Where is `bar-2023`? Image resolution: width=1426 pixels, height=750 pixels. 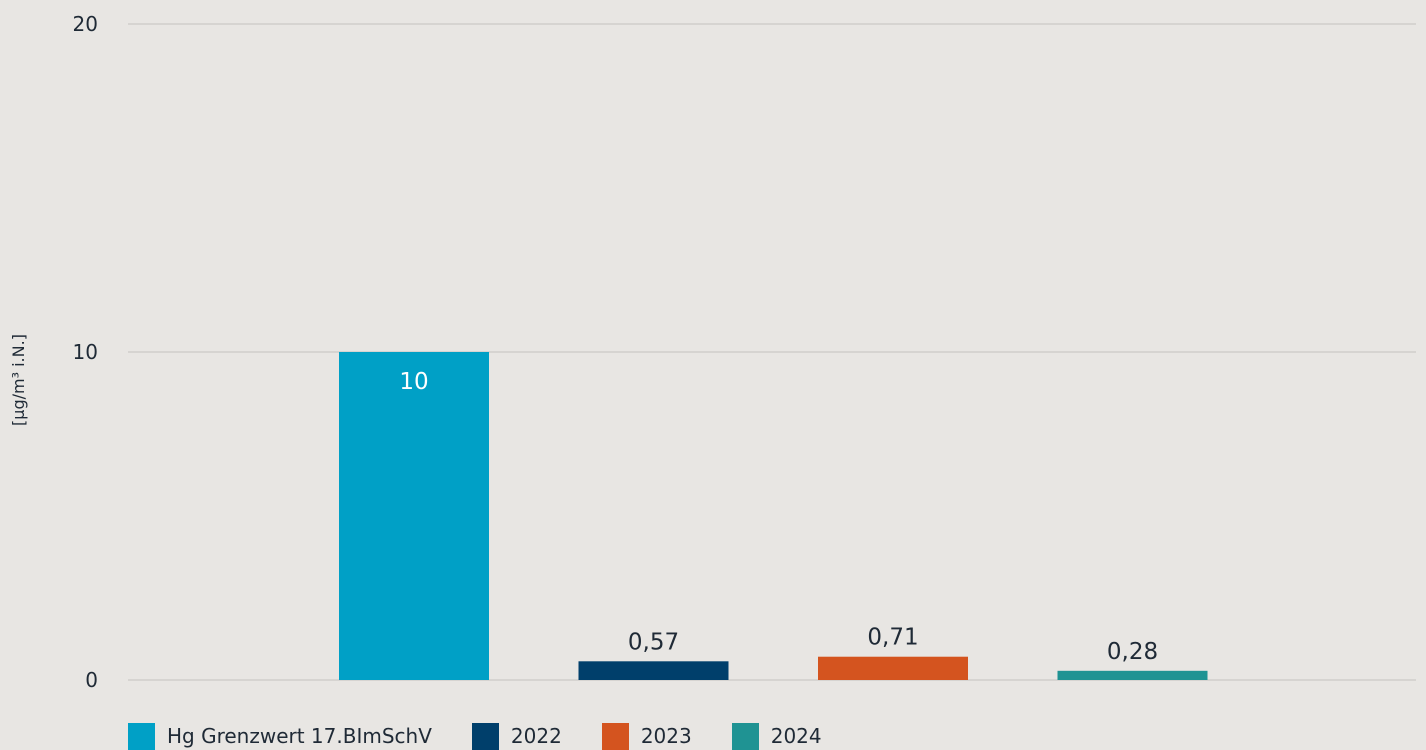 bar-2023 is located at coordinates (893, 668).